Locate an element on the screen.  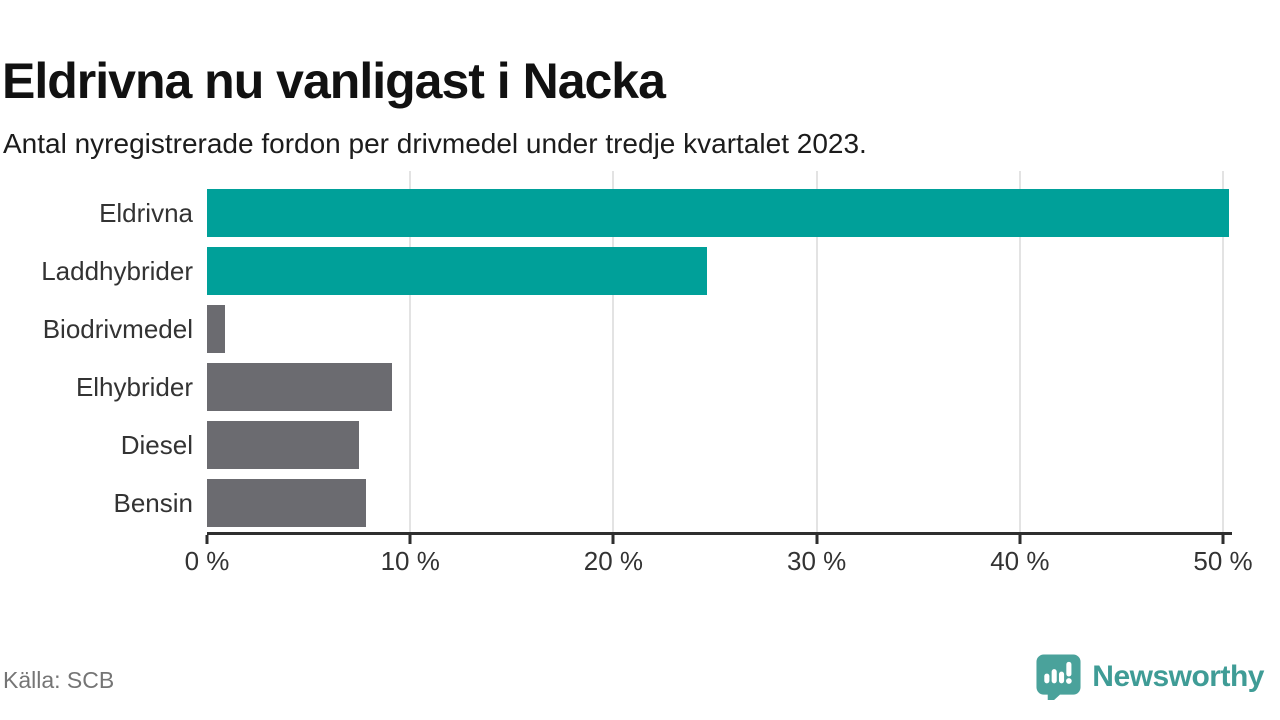
category-label: Laddhybrider is located at coordinates (117, 270).